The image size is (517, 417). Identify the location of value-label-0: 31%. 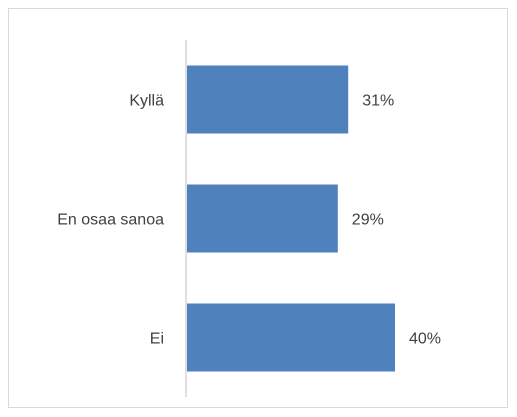
(378, 101).